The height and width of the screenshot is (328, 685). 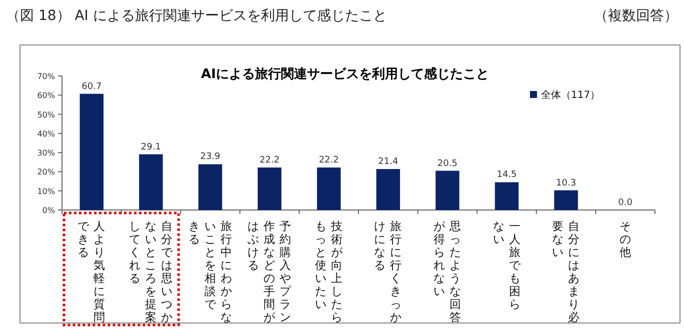 I want to click on x-tick-label: 自分にはあまり必要ない, so click(x=566, y=272).